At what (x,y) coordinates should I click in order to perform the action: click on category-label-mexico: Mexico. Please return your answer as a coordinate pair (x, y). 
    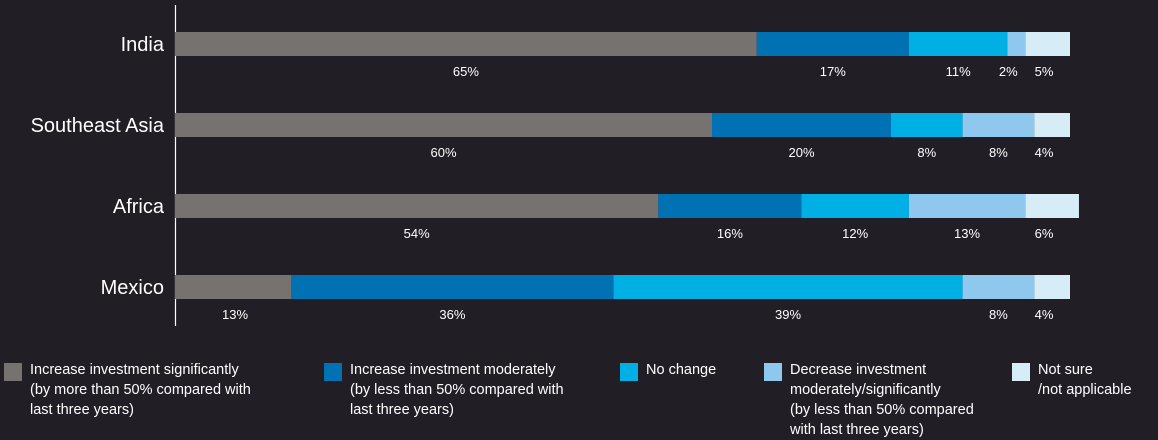
    Looking at the image, I should click on (132, 288).